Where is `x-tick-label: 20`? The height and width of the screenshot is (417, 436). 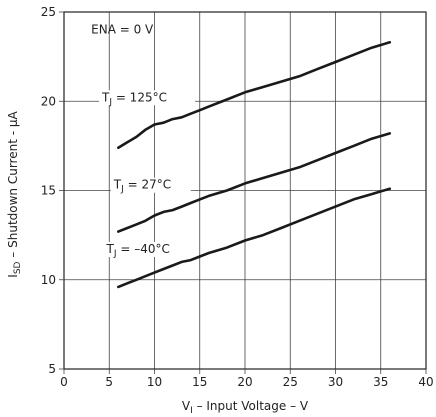 x-tick-label: 20 is located at coordinates (244, 382).